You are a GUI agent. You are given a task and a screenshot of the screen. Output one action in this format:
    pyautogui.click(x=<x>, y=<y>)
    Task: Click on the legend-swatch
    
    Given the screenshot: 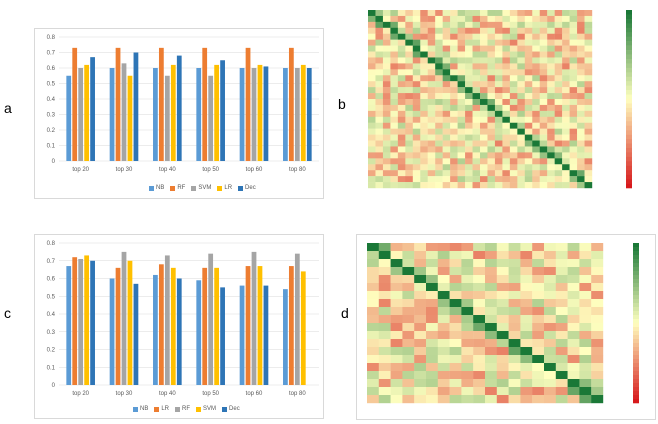 What is the action you would take?
    pyautogui.click(x=241, y=188)
    